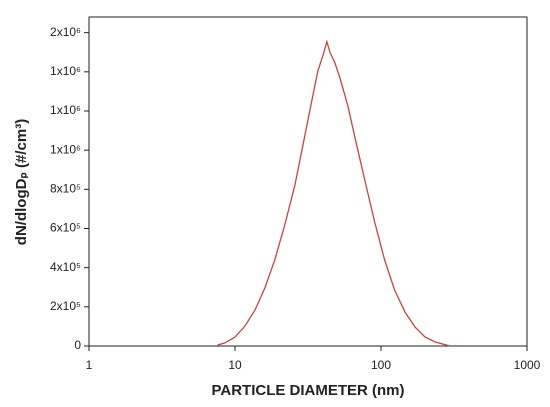 Image resolution: width=550 pixels, height=407 pixels. What do you see at coordinates (65, 32) in the screenshot?
I see `y-tick-label: 2x10⁶` at bounding box center [65, 32].